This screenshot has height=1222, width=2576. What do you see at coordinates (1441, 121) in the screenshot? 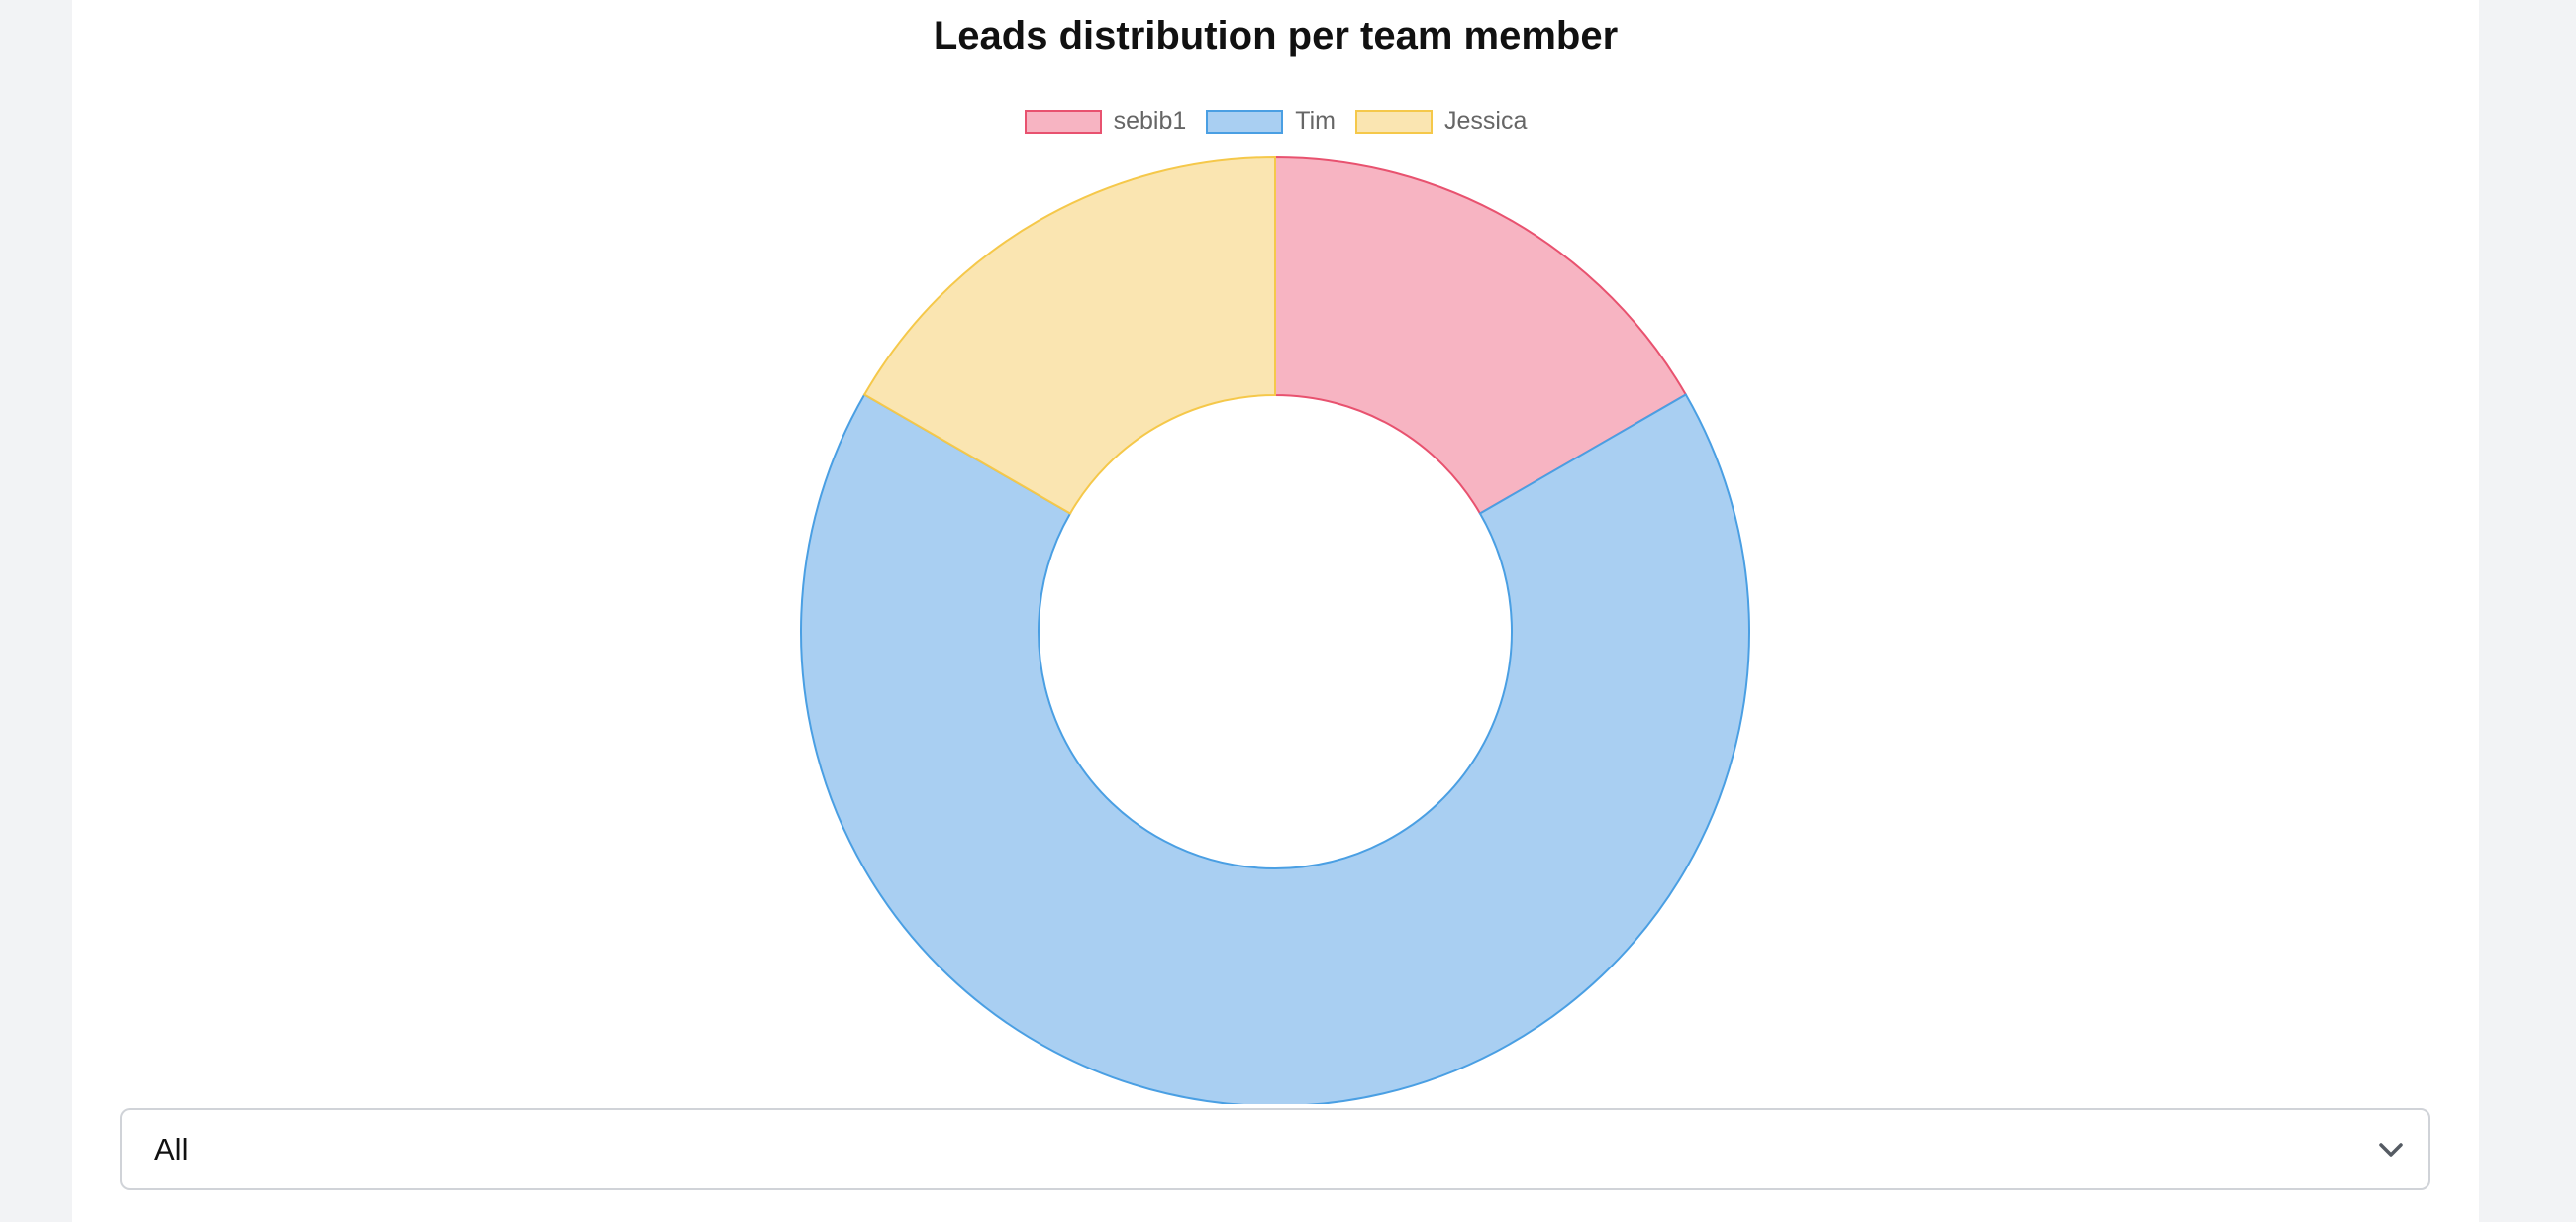
I see `legend-item-jessica: Jessica` at bounding box center [1441, 121].